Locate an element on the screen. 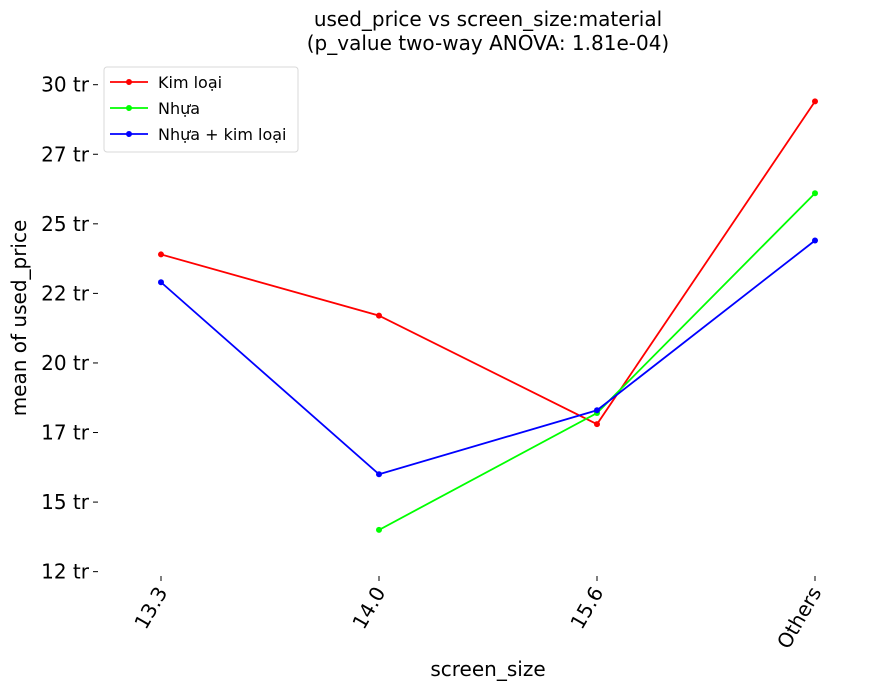  y-tick-label: 27 tr is located at coordinates (65, 154).